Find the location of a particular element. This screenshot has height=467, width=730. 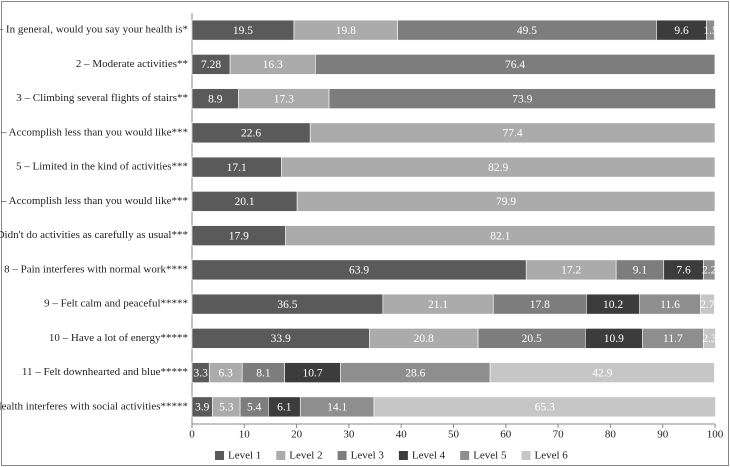

value-label: 9.1 is located at coordinates (640, 271).